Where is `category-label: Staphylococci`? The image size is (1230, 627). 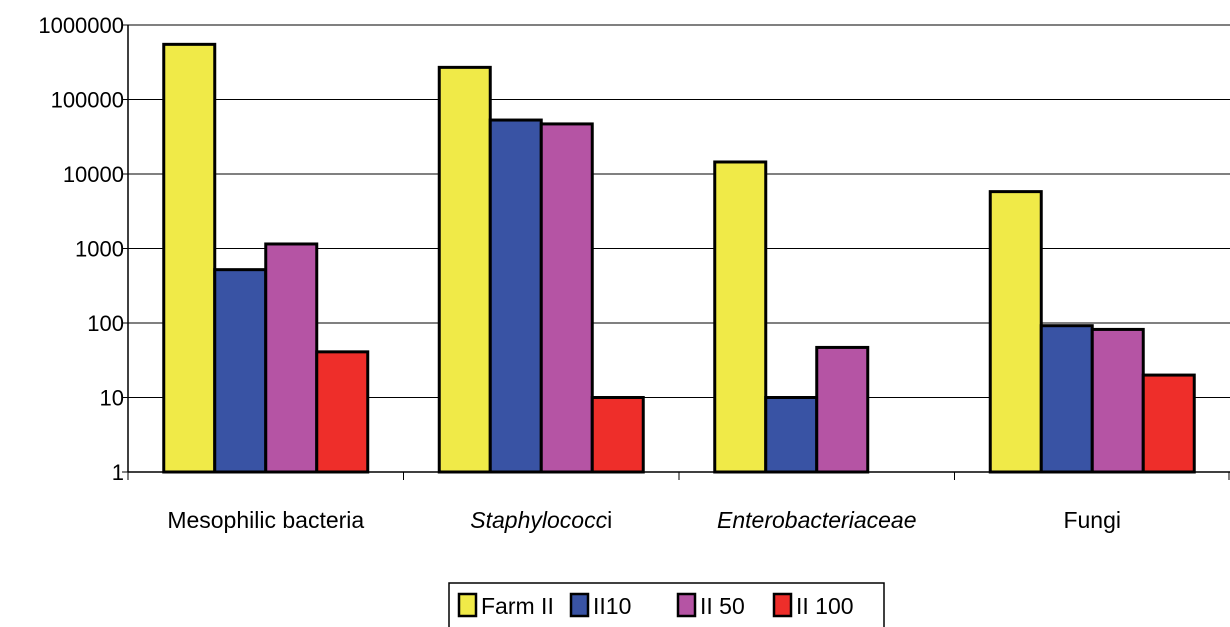
category-label: Staphylococci is located at coordinates (541, 520).